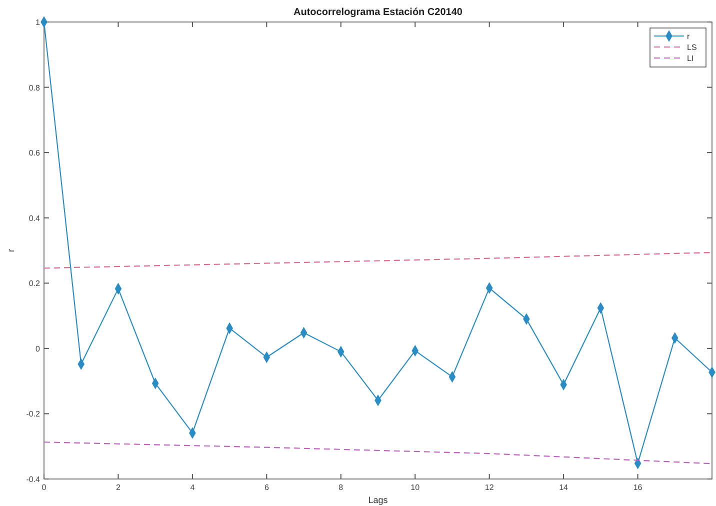  Describe the element at coordinates (267, 487) in the screenshot. I see `x-tick-label: 6` at that location.